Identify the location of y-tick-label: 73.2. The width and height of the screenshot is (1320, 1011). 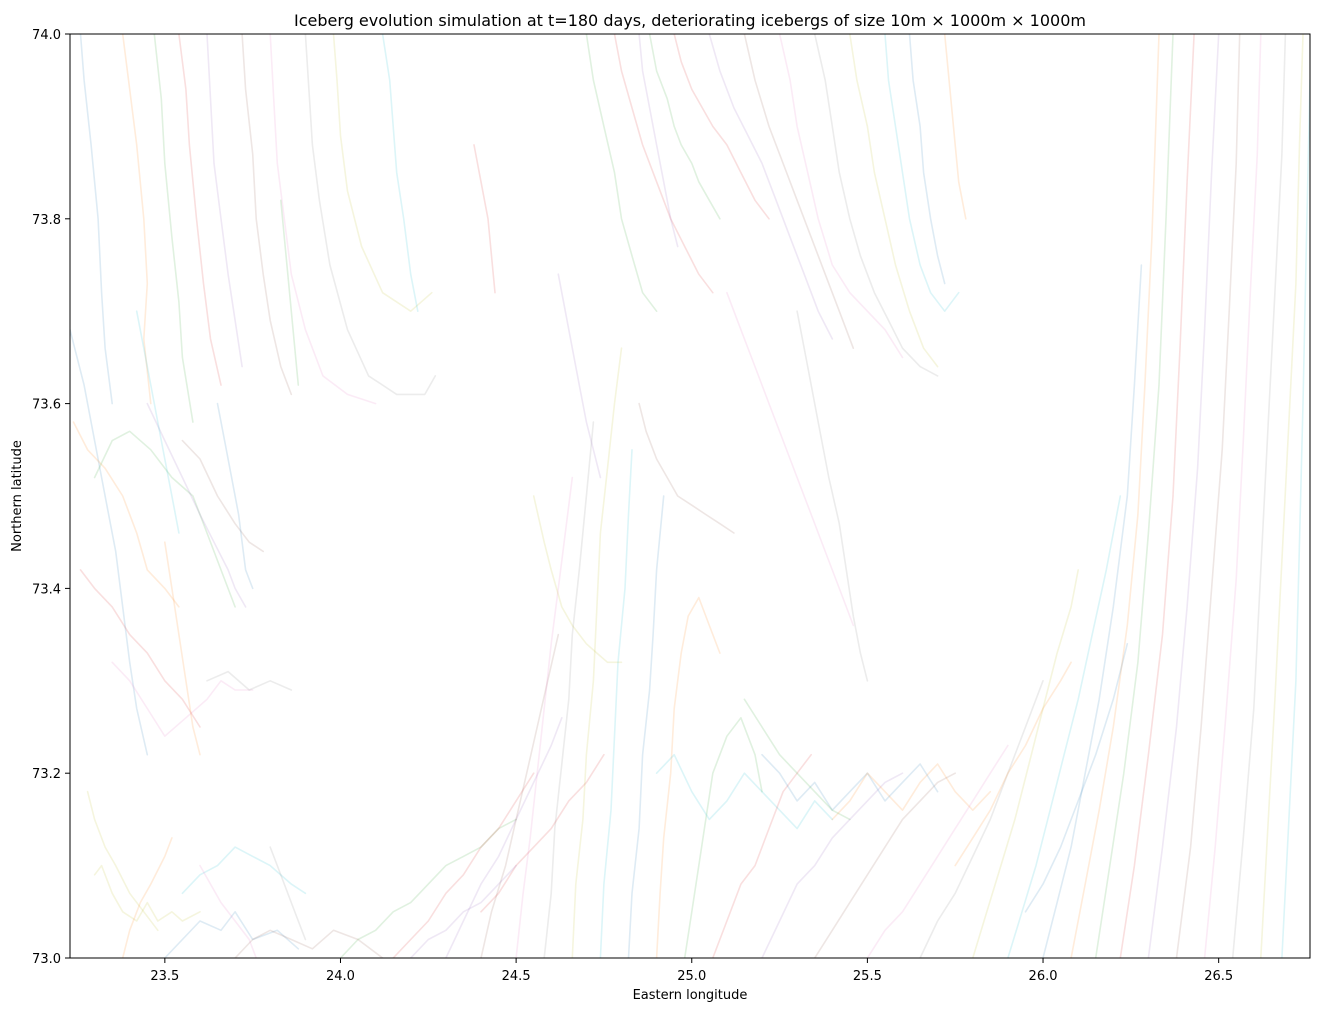
(46, 774).